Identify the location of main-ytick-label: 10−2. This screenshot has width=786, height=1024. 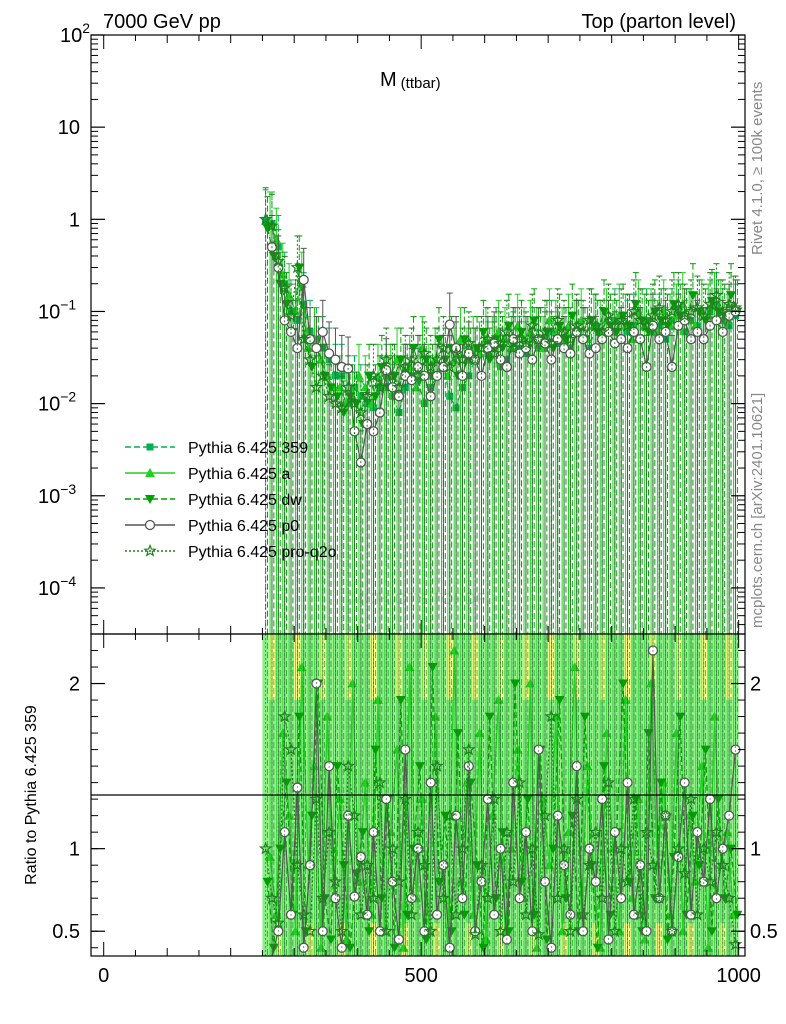
(57, 402).